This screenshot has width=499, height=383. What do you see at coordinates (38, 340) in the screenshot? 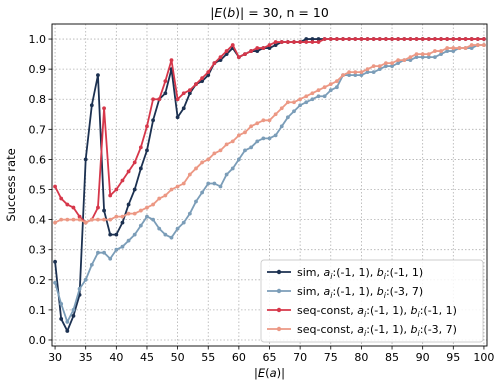
I see `y-tick-label: 0.0` at bounding box center [38, 340].